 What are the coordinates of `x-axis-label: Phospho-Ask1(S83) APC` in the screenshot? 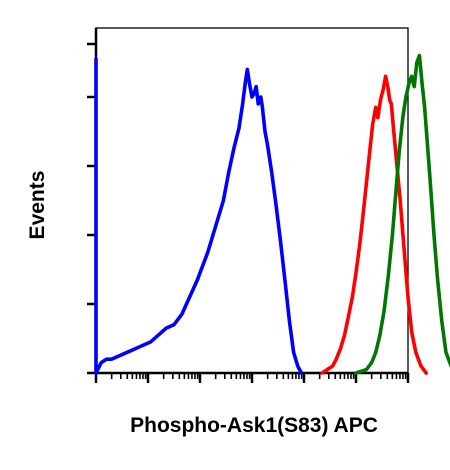 It's located at (254, 425).